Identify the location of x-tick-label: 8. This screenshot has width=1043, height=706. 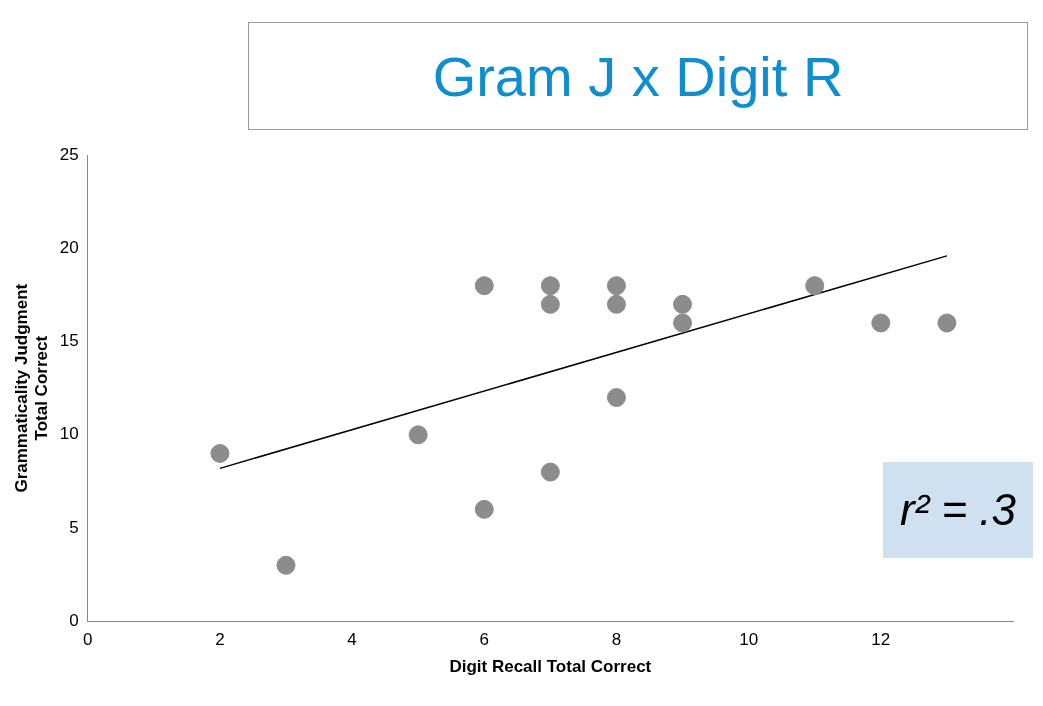
(616, 640).